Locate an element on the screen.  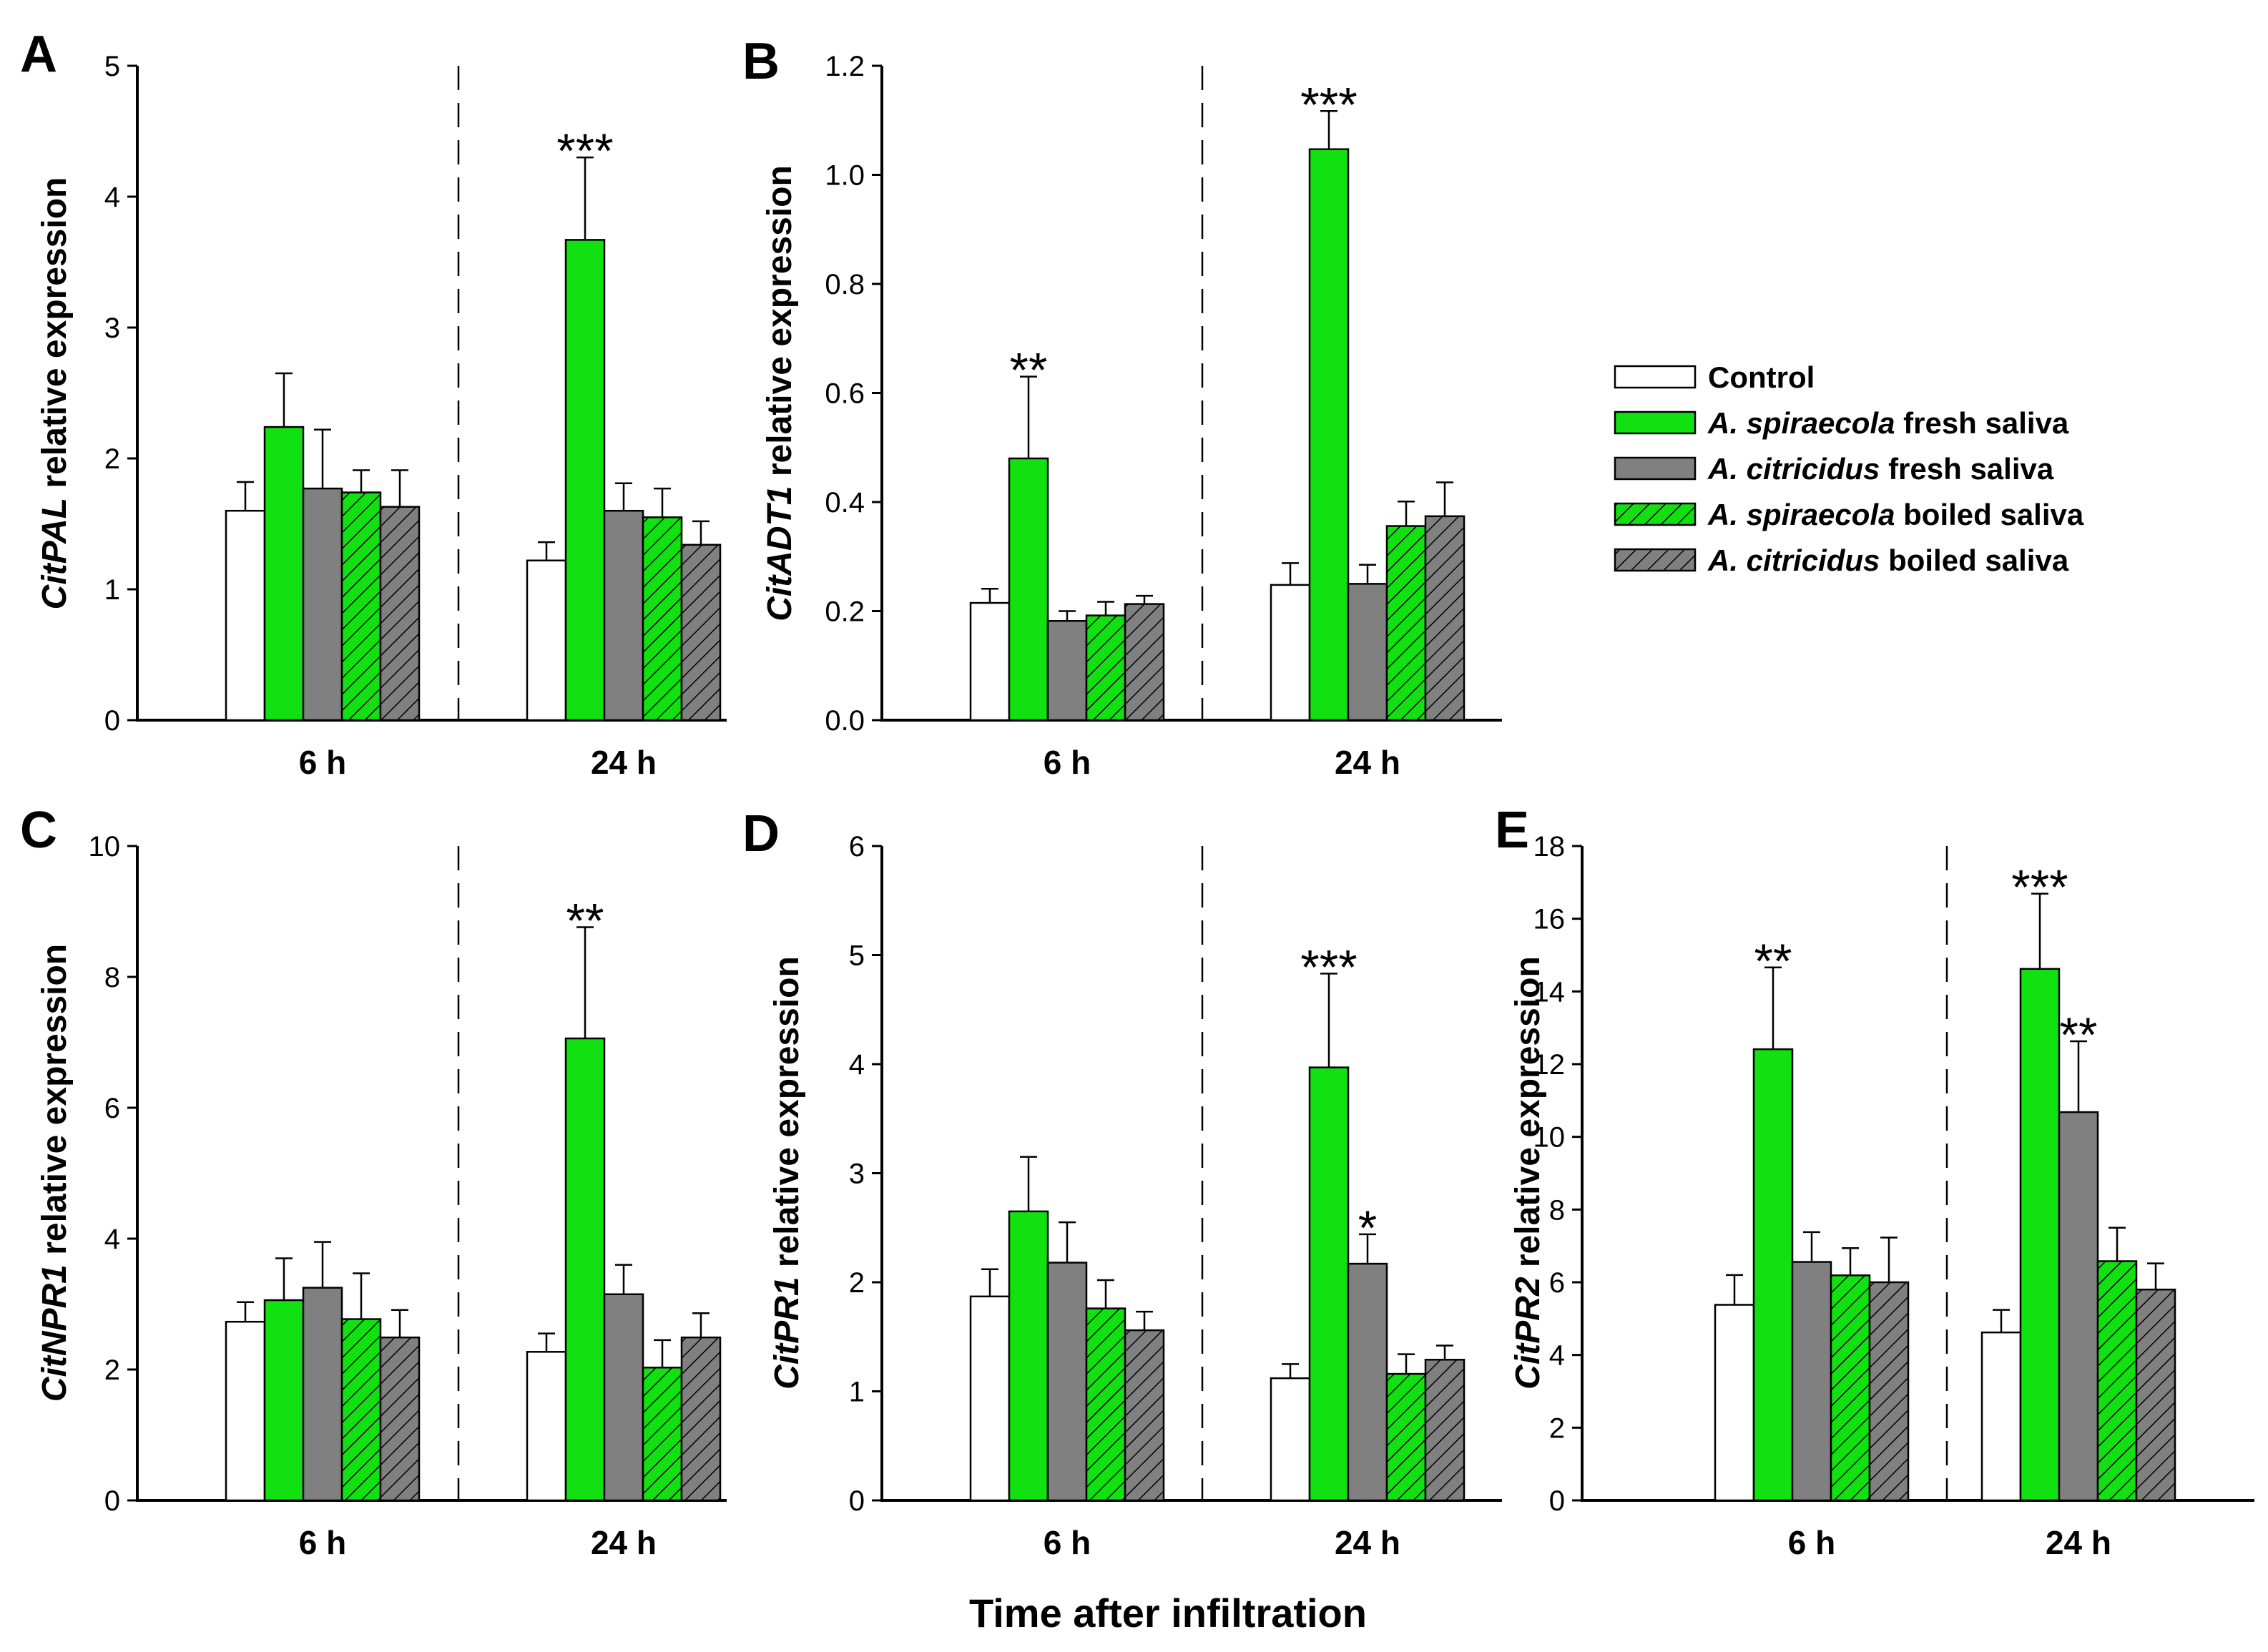
legend-item: A. citricidus boiled saliva is located at coordinates (1841, 560).